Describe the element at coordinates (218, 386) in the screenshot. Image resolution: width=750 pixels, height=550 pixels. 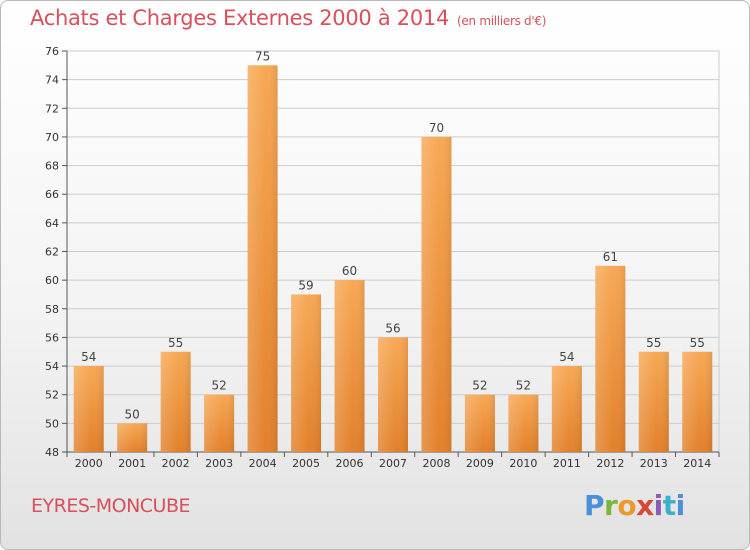
I see `data-label-2003: 52` at that location.